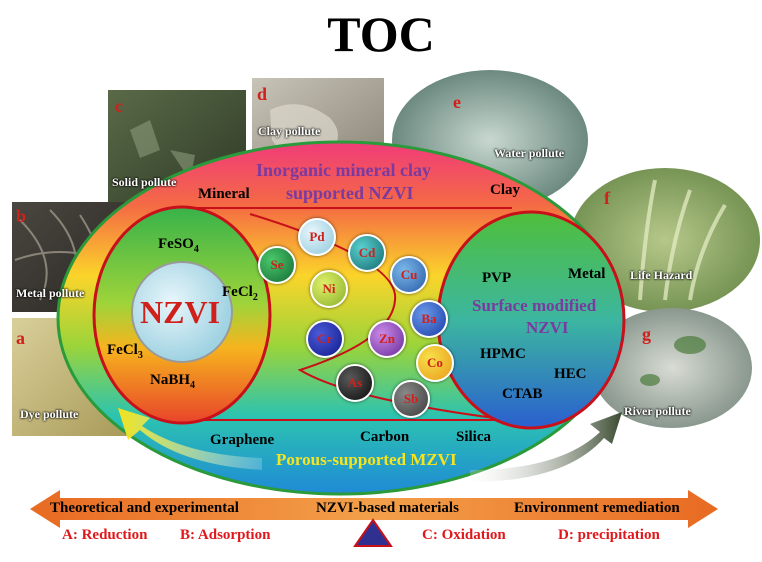 The image size is (762, 562). What do you see at coordinates (646, 334) in the screenshot?
I see `photo-letter-g: g` at bounding box center [646, 334].